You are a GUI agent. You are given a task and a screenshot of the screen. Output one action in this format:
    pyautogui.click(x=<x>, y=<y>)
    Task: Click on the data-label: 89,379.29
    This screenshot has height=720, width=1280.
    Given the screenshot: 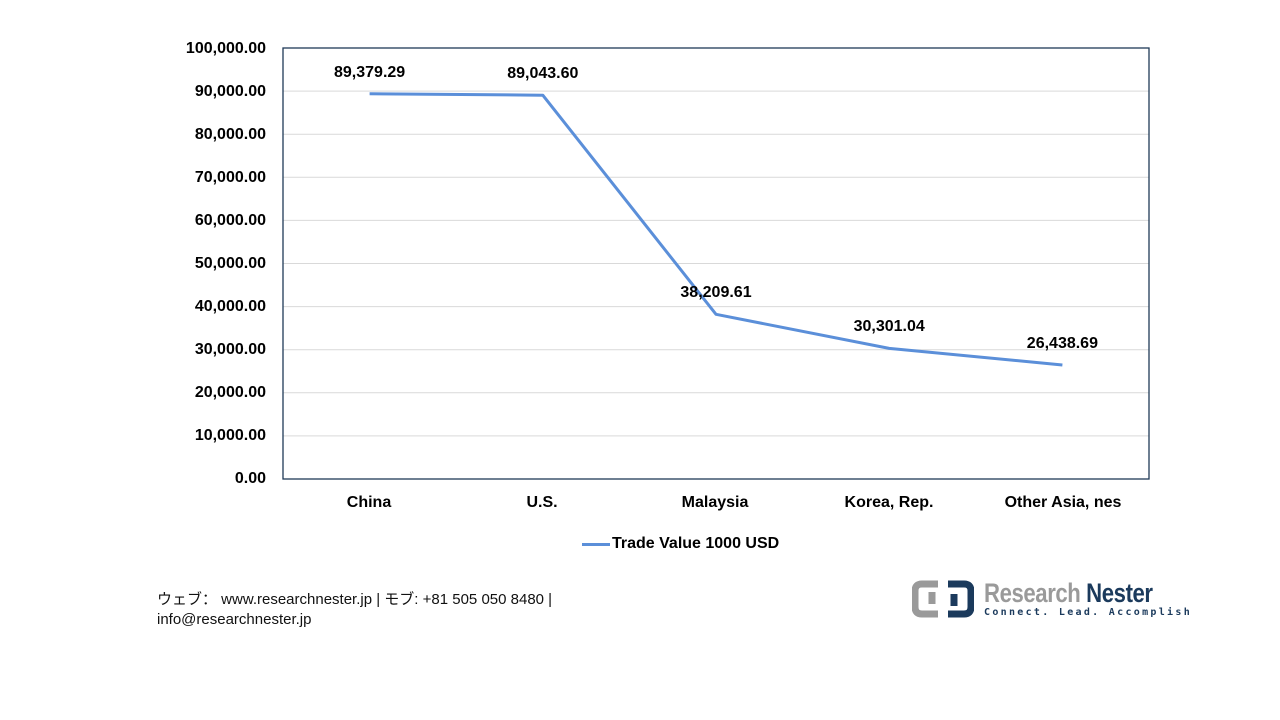 What is the action you would take?
    pyautogui.click(x=370, y=72)
    